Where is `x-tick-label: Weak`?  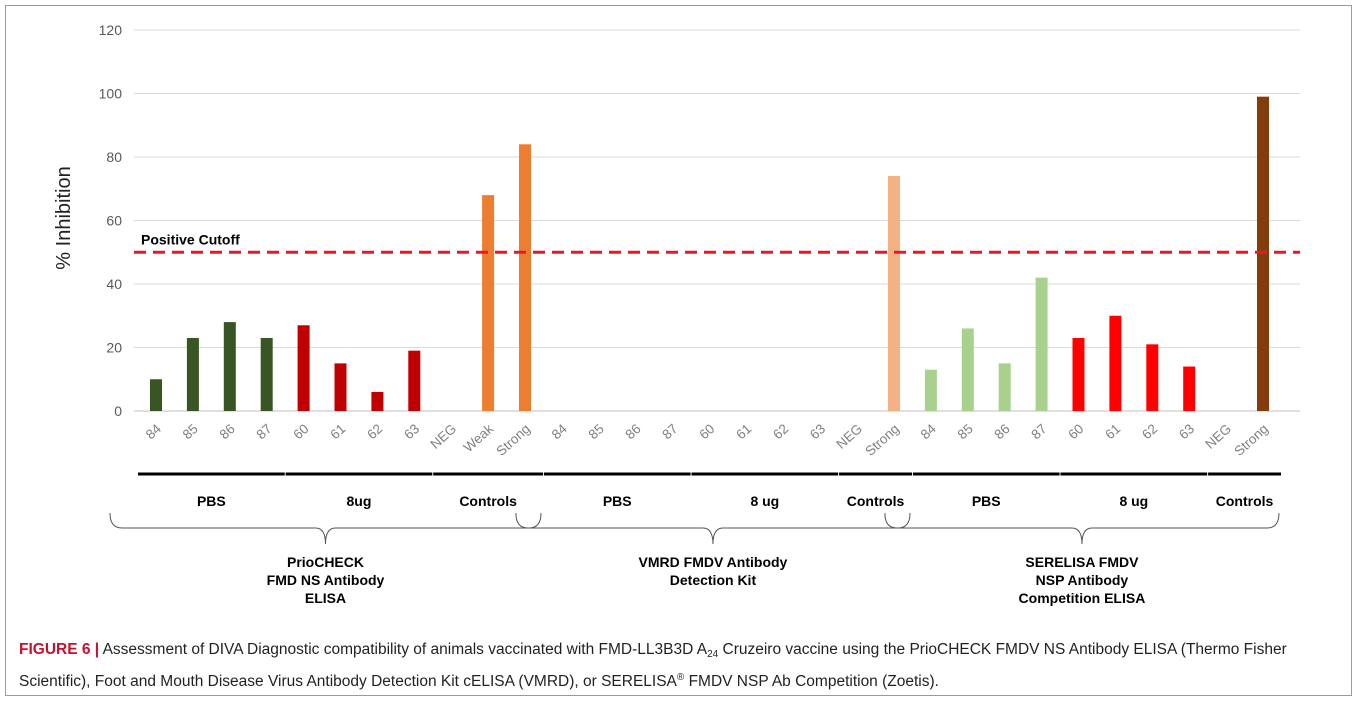 x-tick-label: Weak is located at coordinates (479, 438).